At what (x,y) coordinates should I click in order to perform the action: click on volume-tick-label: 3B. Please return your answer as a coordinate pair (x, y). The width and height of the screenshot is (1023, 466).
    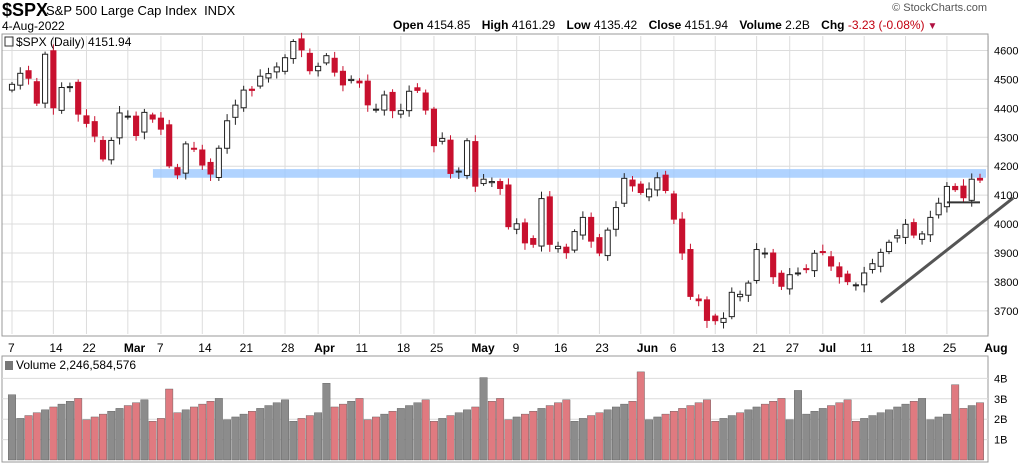
    Looking at the image, I should click on (1000, 400).